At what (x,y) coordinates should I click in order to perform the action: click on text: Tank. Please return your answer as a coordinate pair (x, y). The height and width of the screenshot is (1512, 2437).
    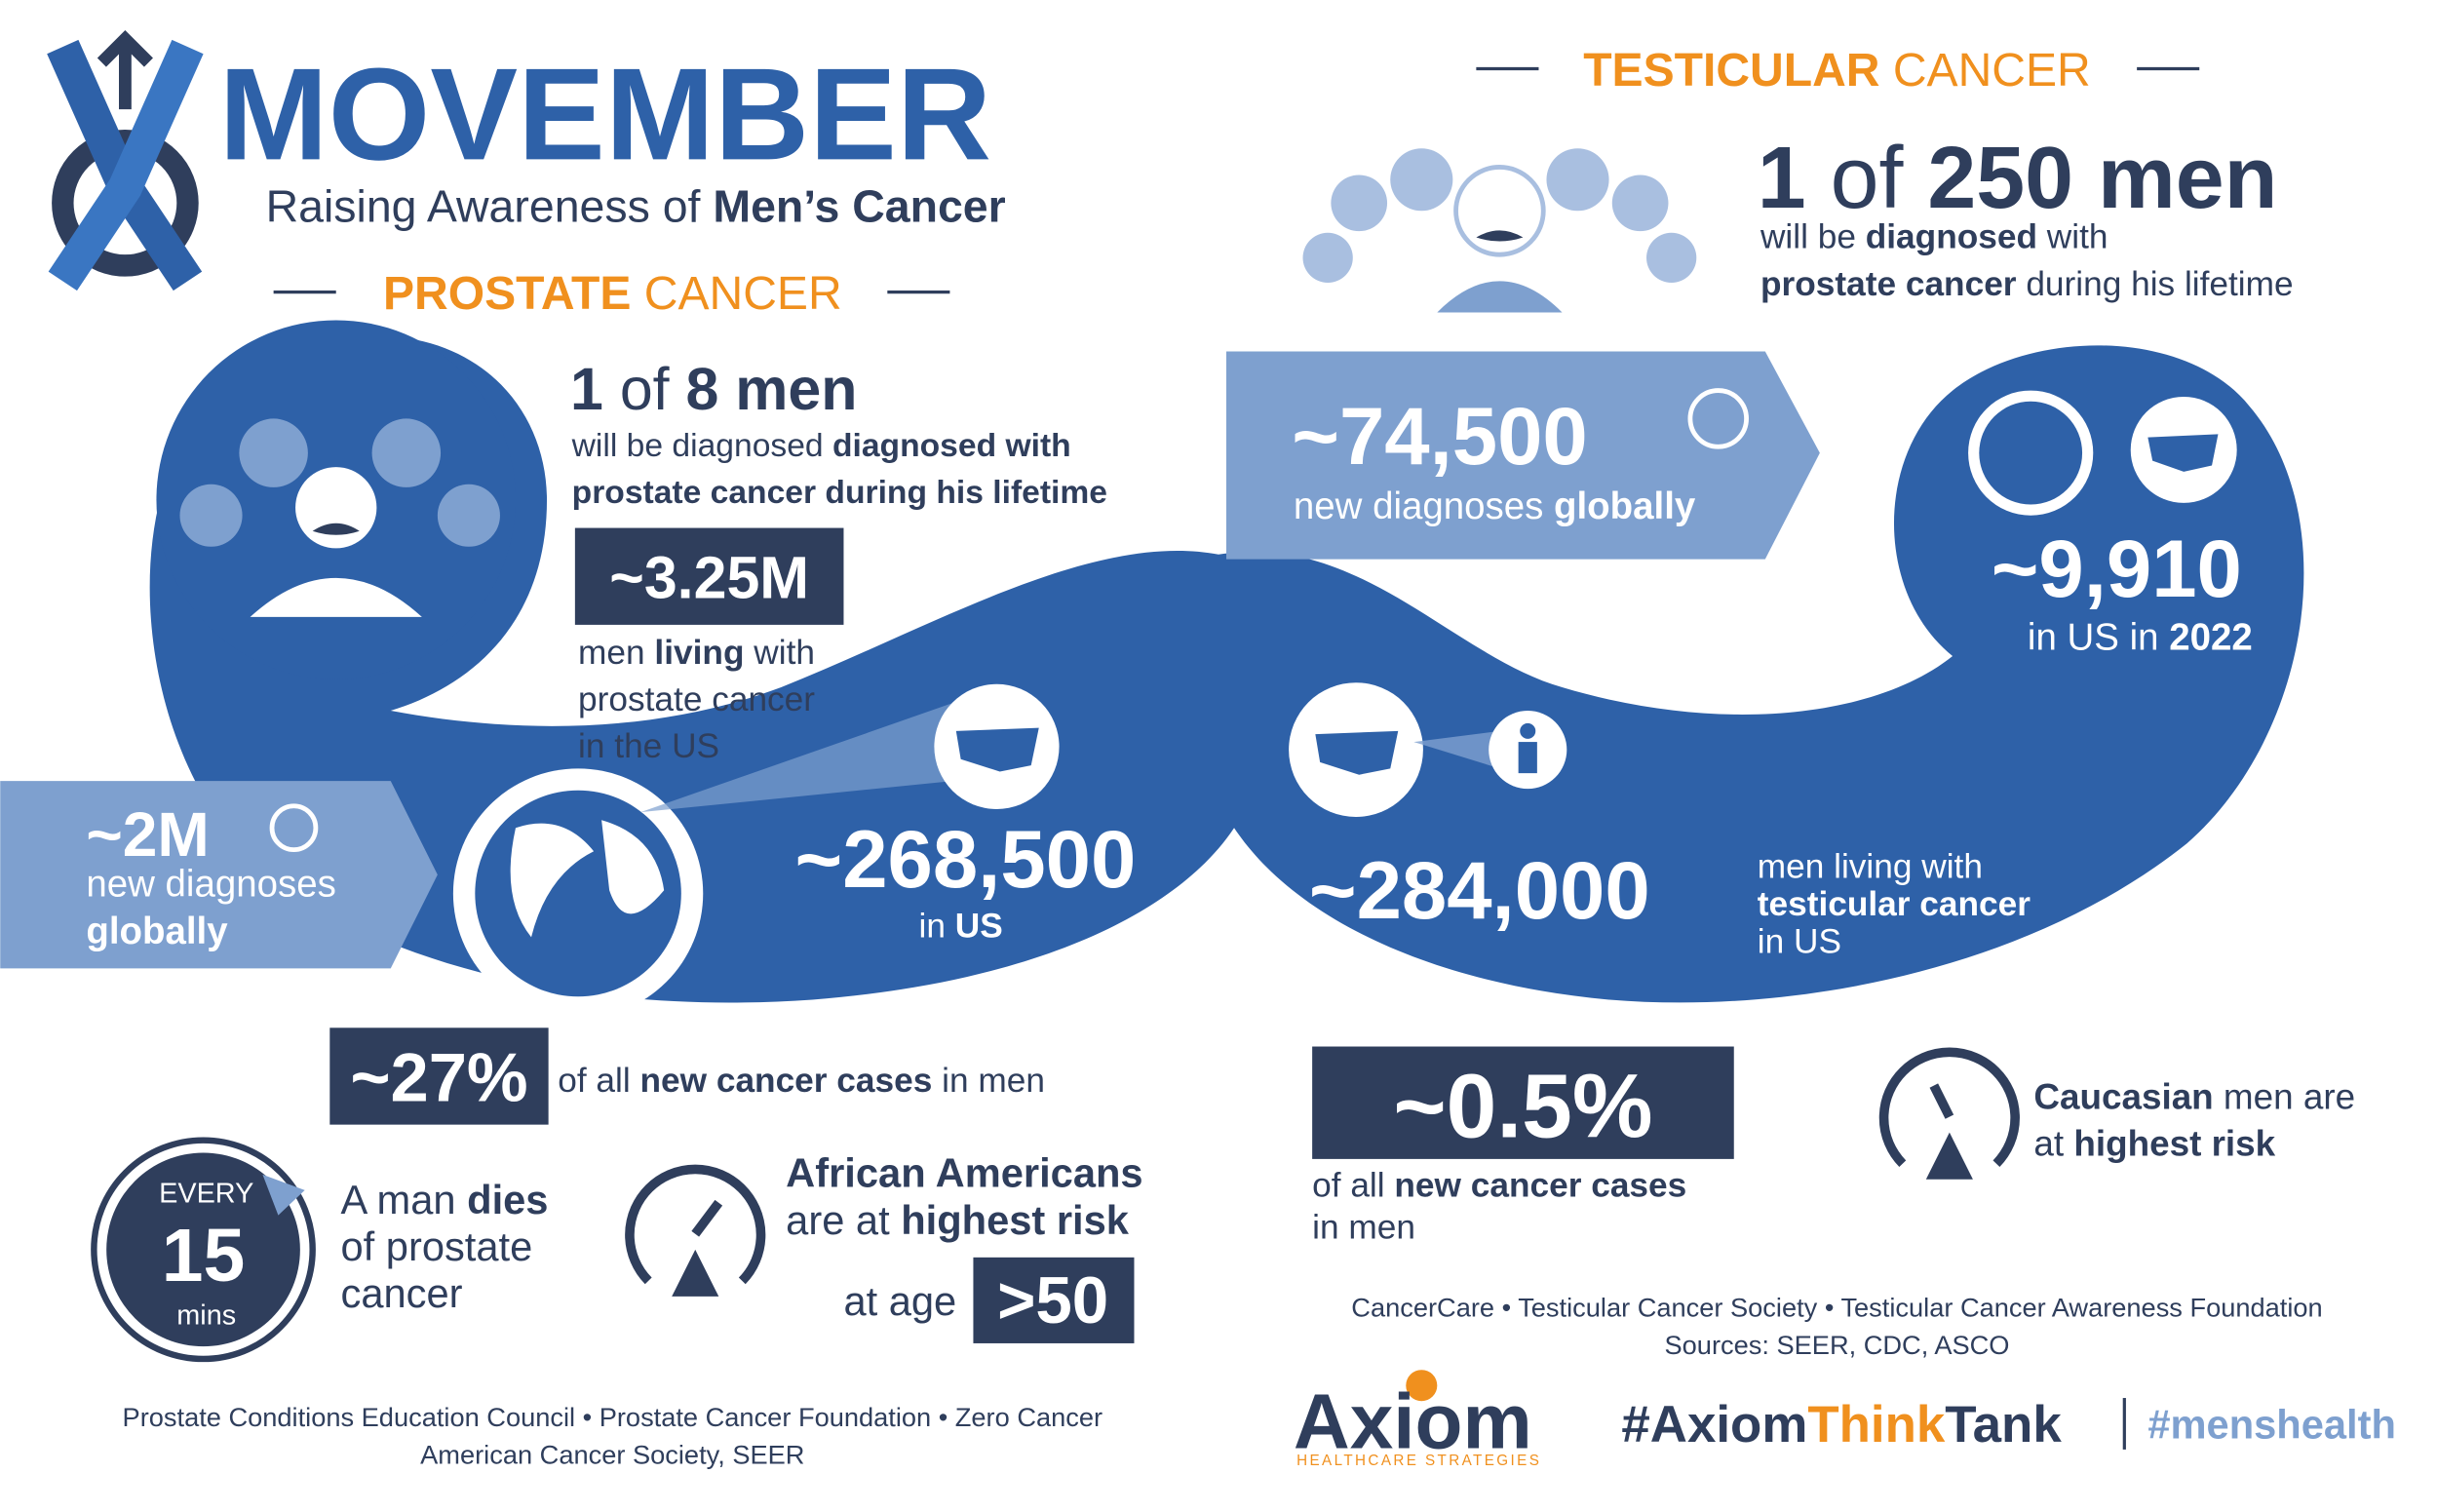
    Looking at the image, I should click on (2003, 1425).